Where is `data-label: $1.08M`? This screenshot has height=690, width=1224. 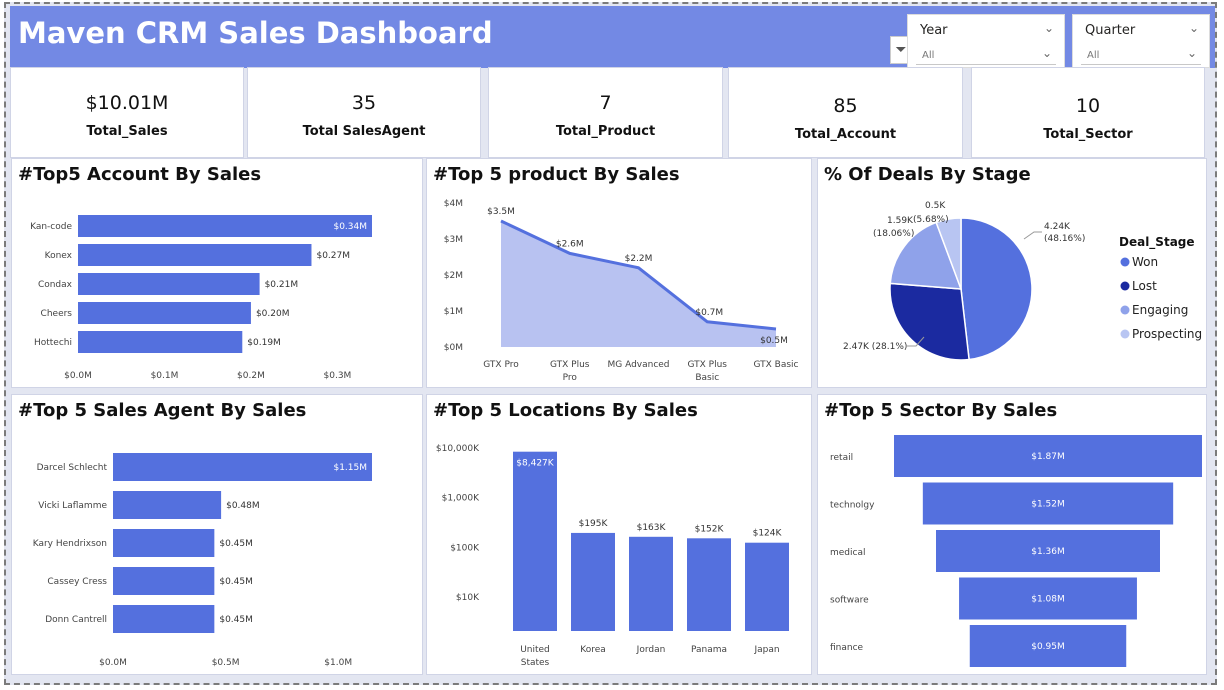 data-label: $1.08M is located at coordinates (1048, 600).